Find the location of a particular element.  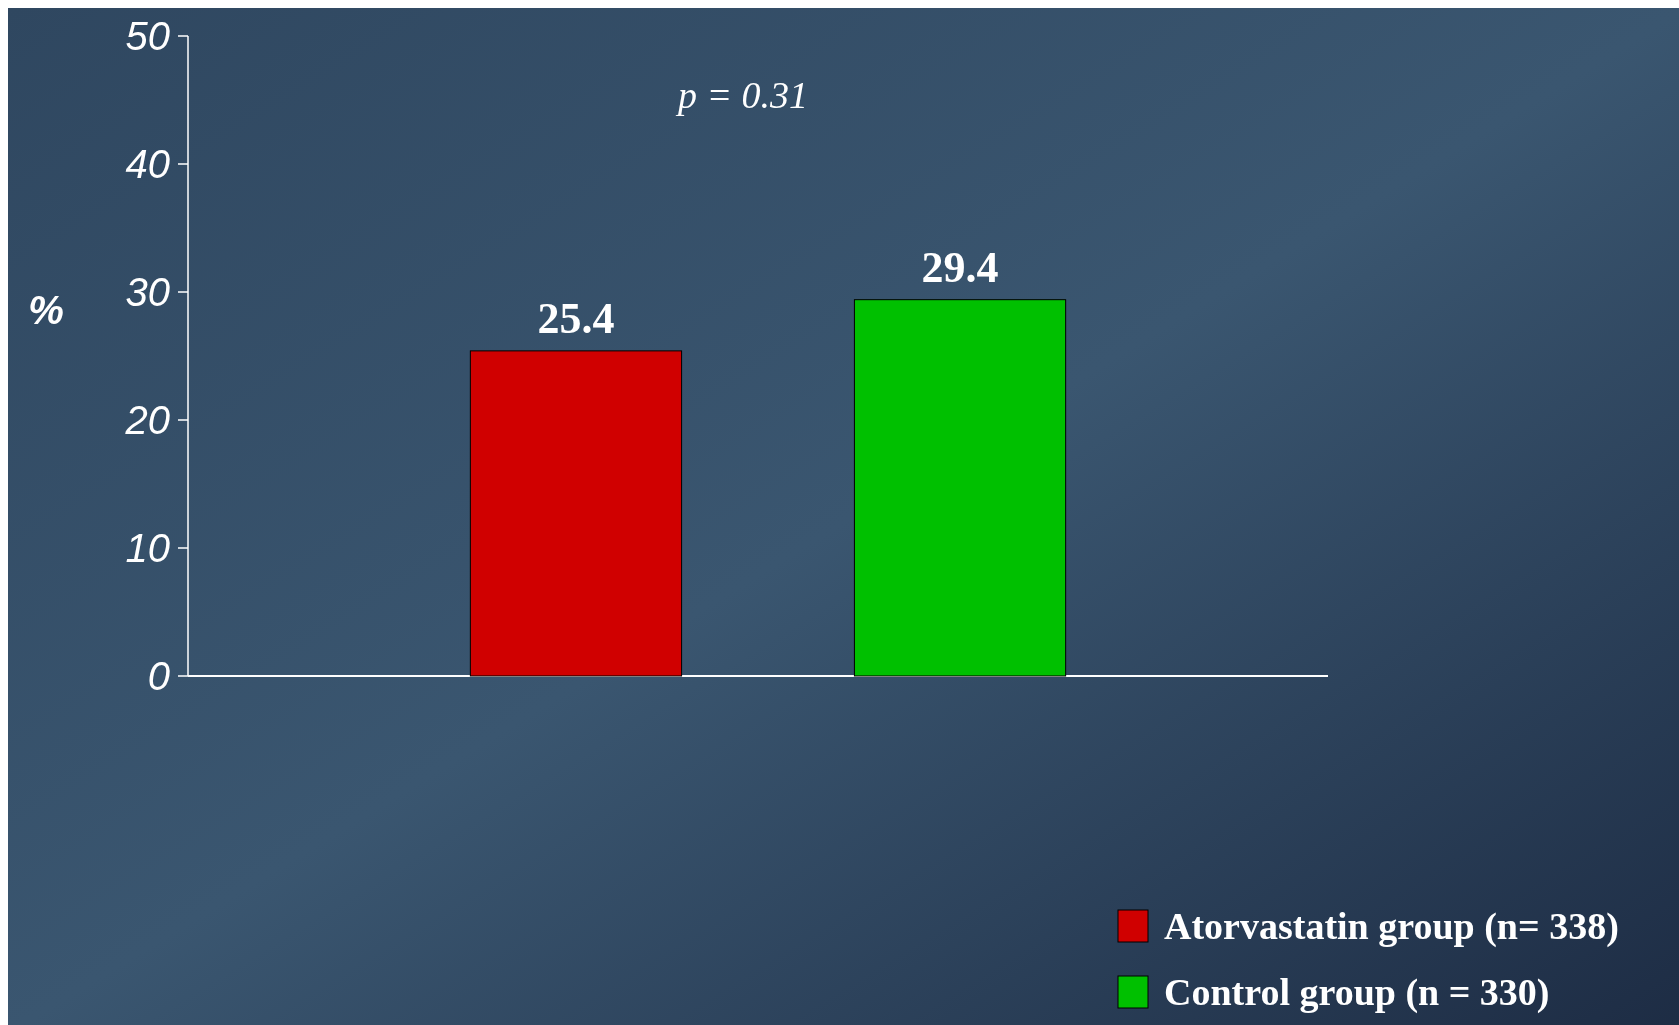

data-label: 25.4 is located at coordinates (576, 318).